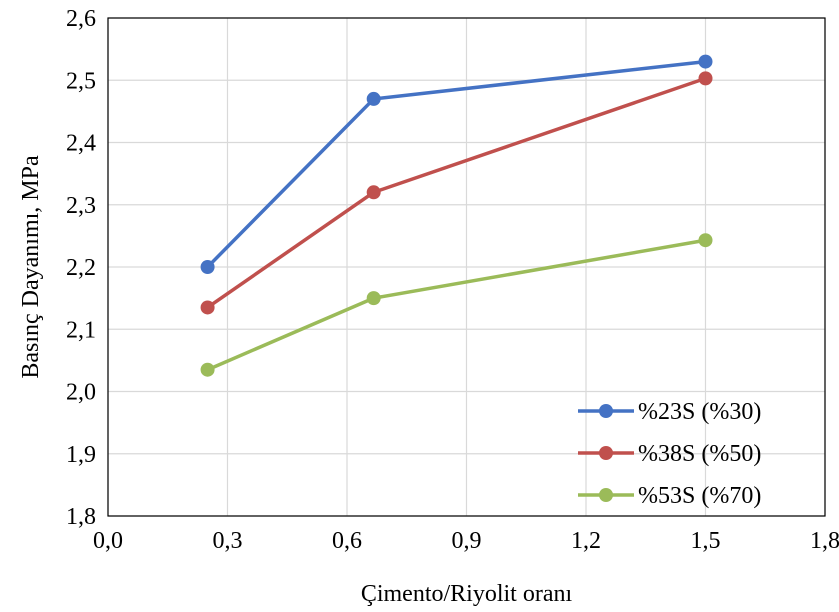 The image size is (839, 612). Describe the element at coordinates (228, 541) in the screenshot. I see `x-tick-label: 0,3` at that location.